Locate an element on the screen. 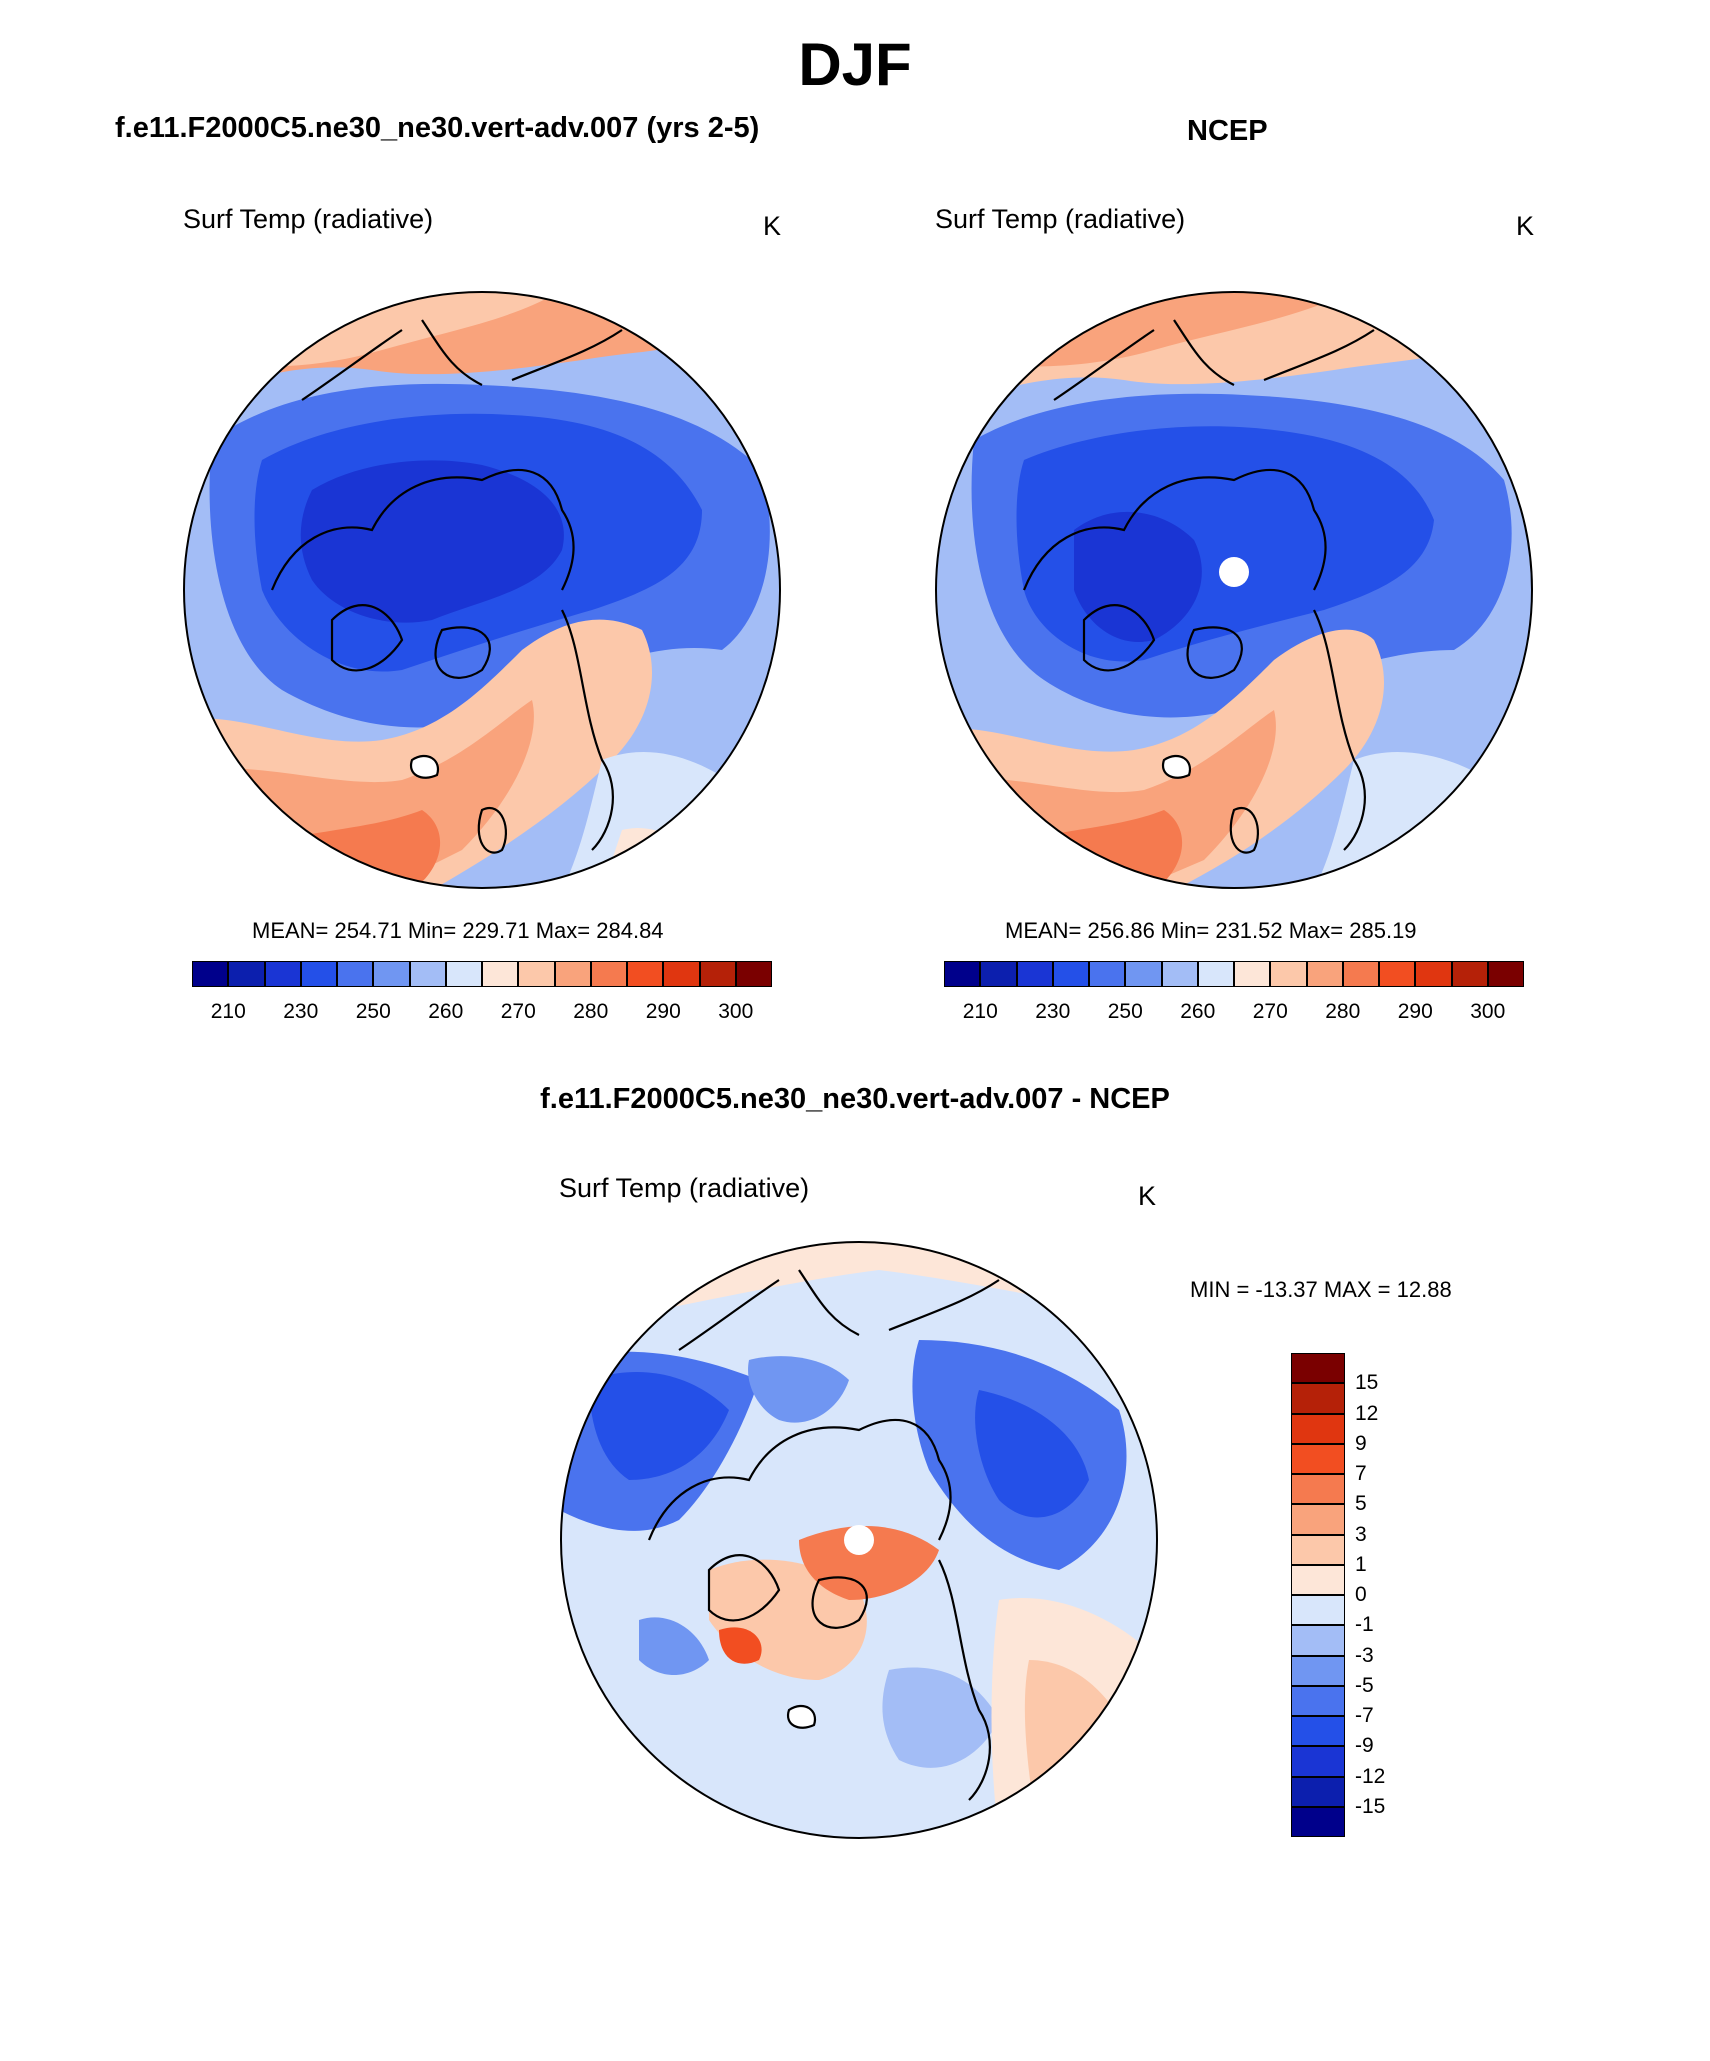 The height and width of the screenshot is (2061, 1710). colorbar-diff is located at coordinates (1318, 1595).